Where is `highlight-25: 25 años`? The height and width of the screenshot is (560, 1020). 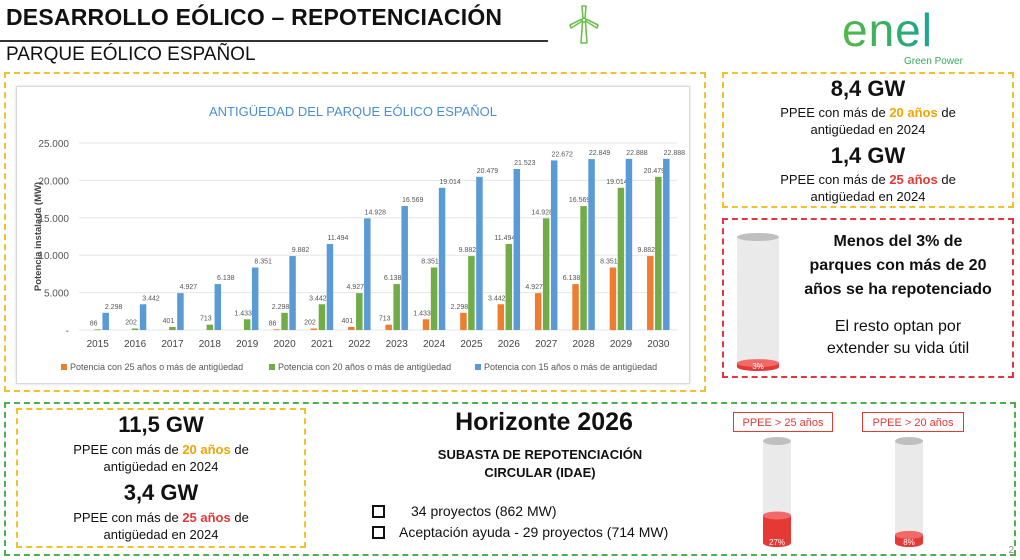 highlight-25: 25 años is located at coordinates (913, 179).